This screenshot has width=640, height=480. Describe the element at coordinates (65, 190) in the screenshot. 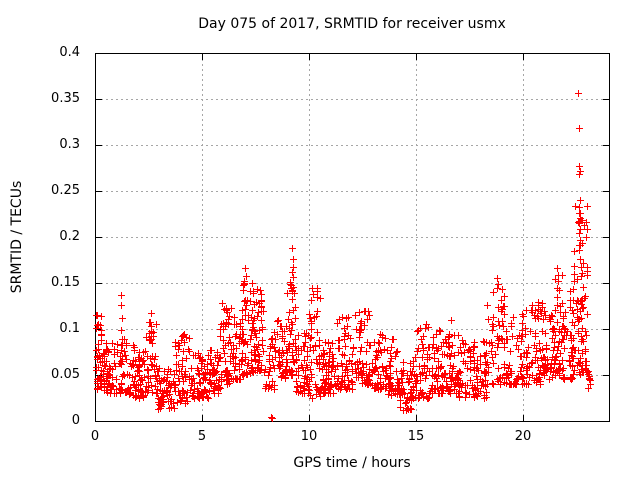

I see `y-tick-label-0.25: 0.25` at that location.